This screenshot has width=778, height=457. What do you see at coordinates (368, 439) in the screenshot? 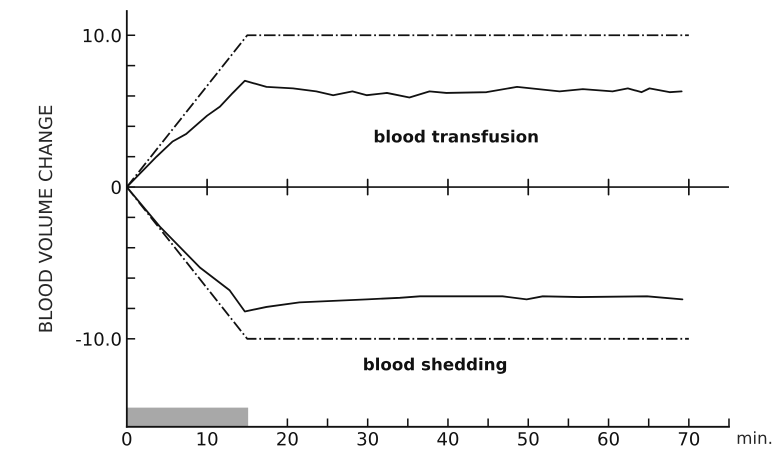
I see `x-tick-label: 30` at bounding box center [368, 439].